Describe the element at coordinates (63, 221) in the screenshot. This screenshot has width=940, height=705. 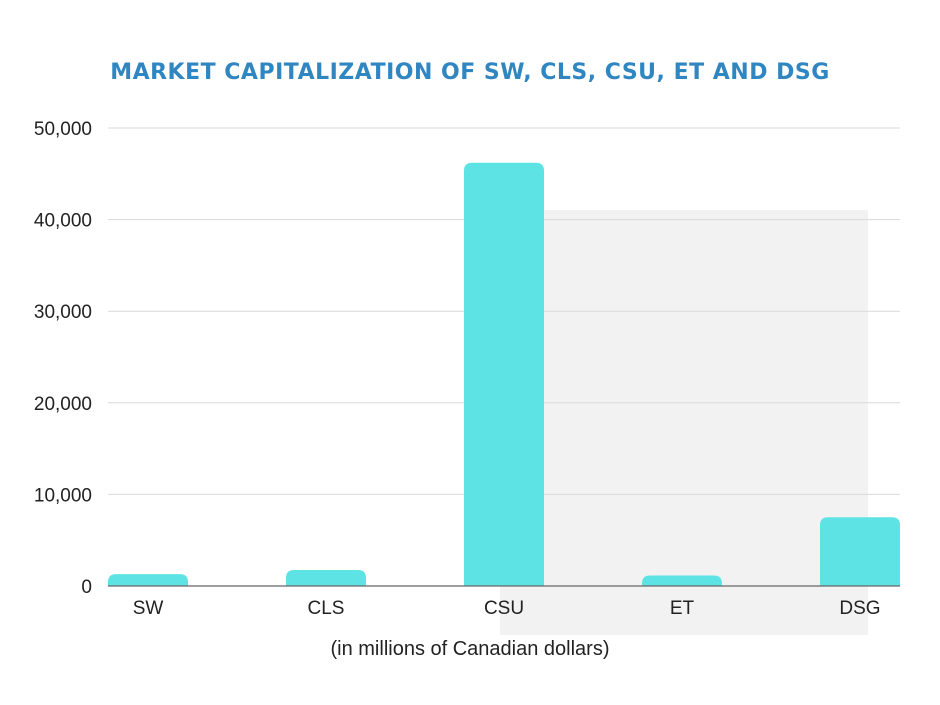
I see `y-tick-label: 40,000` at that location.